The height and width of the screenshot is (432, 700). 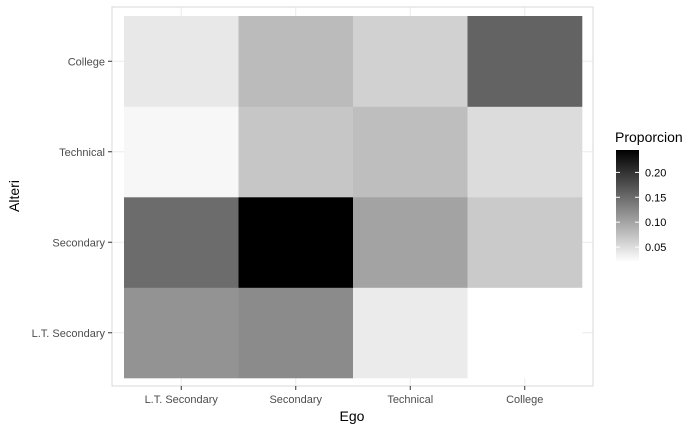 I want to click on heatmap-cell-l-t-secondary-college, so click(x=181, y=61).